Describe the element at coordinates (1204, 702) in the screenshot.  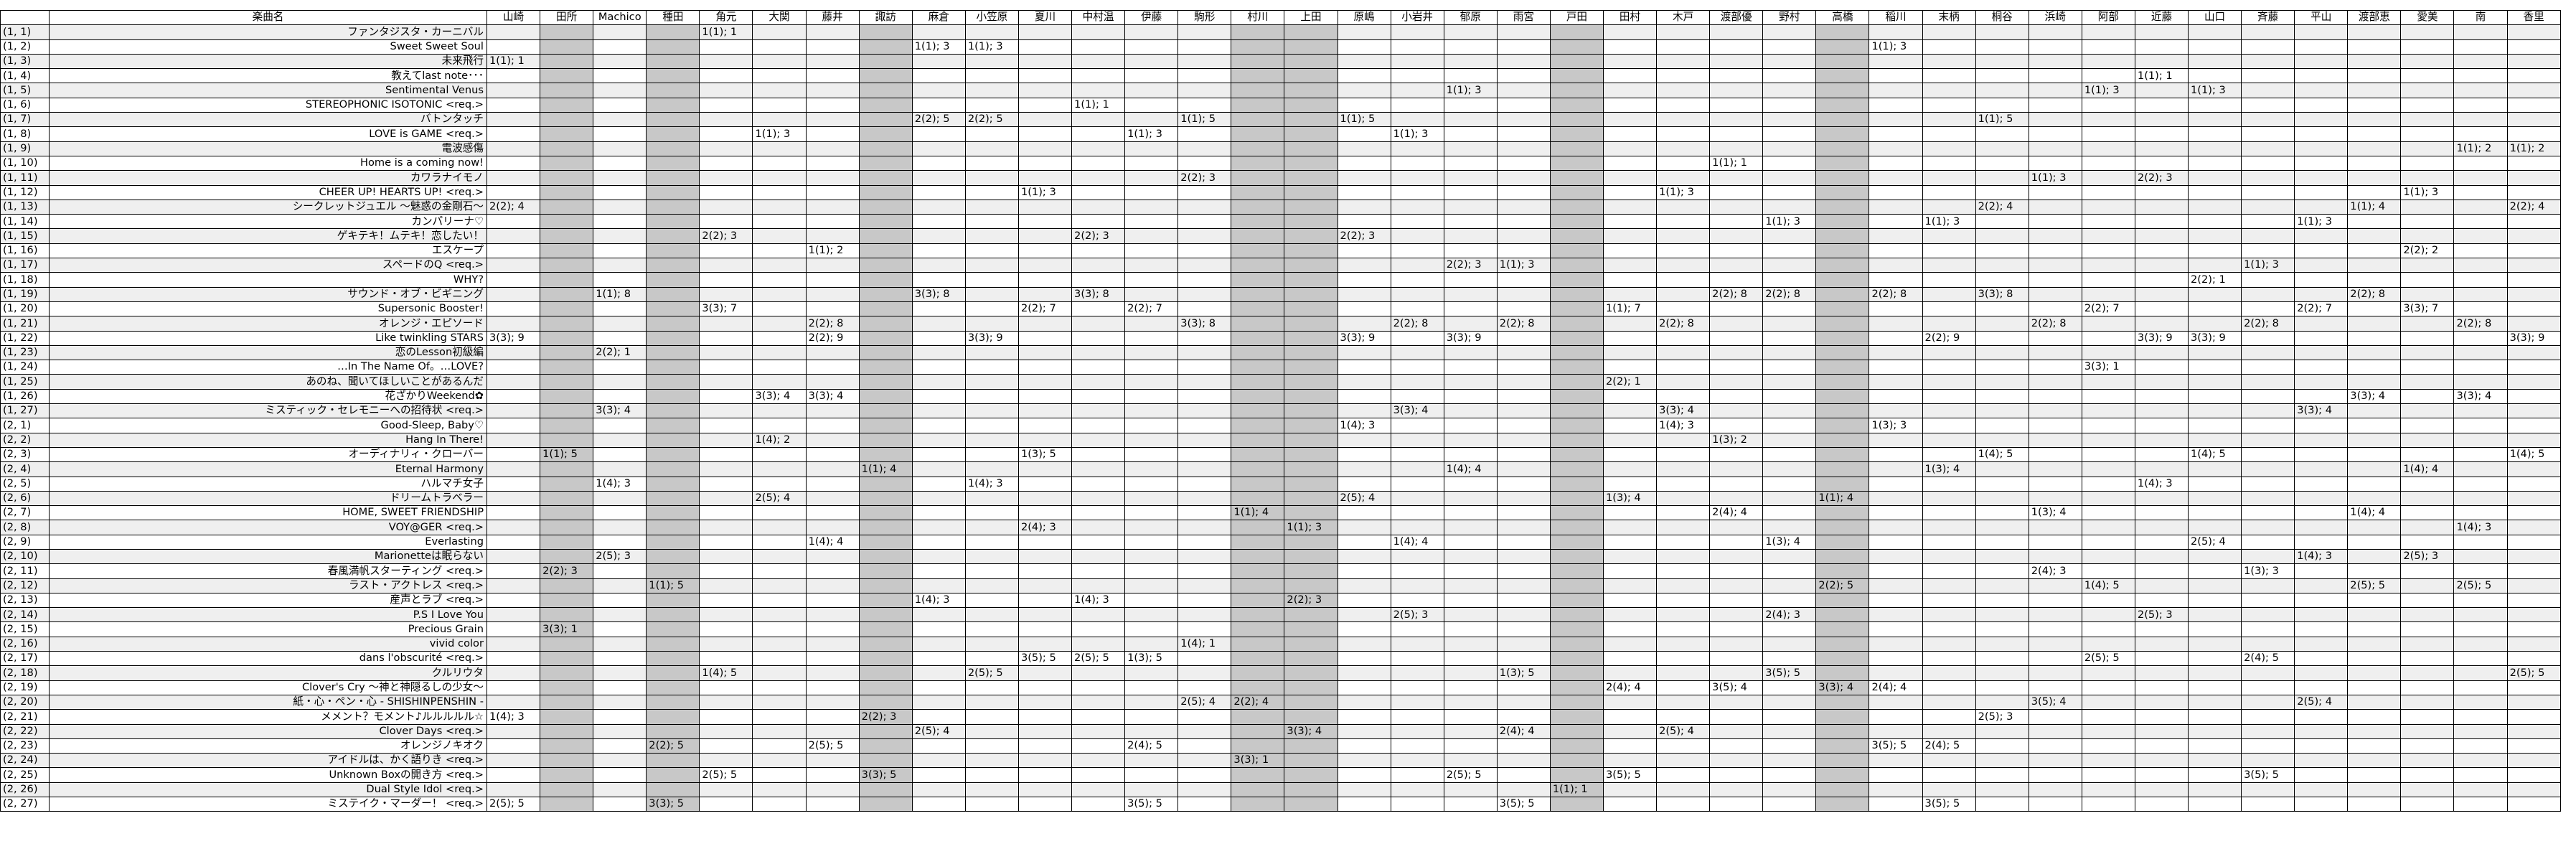
I see `assignment-cell: 2(5); 4` at that location.